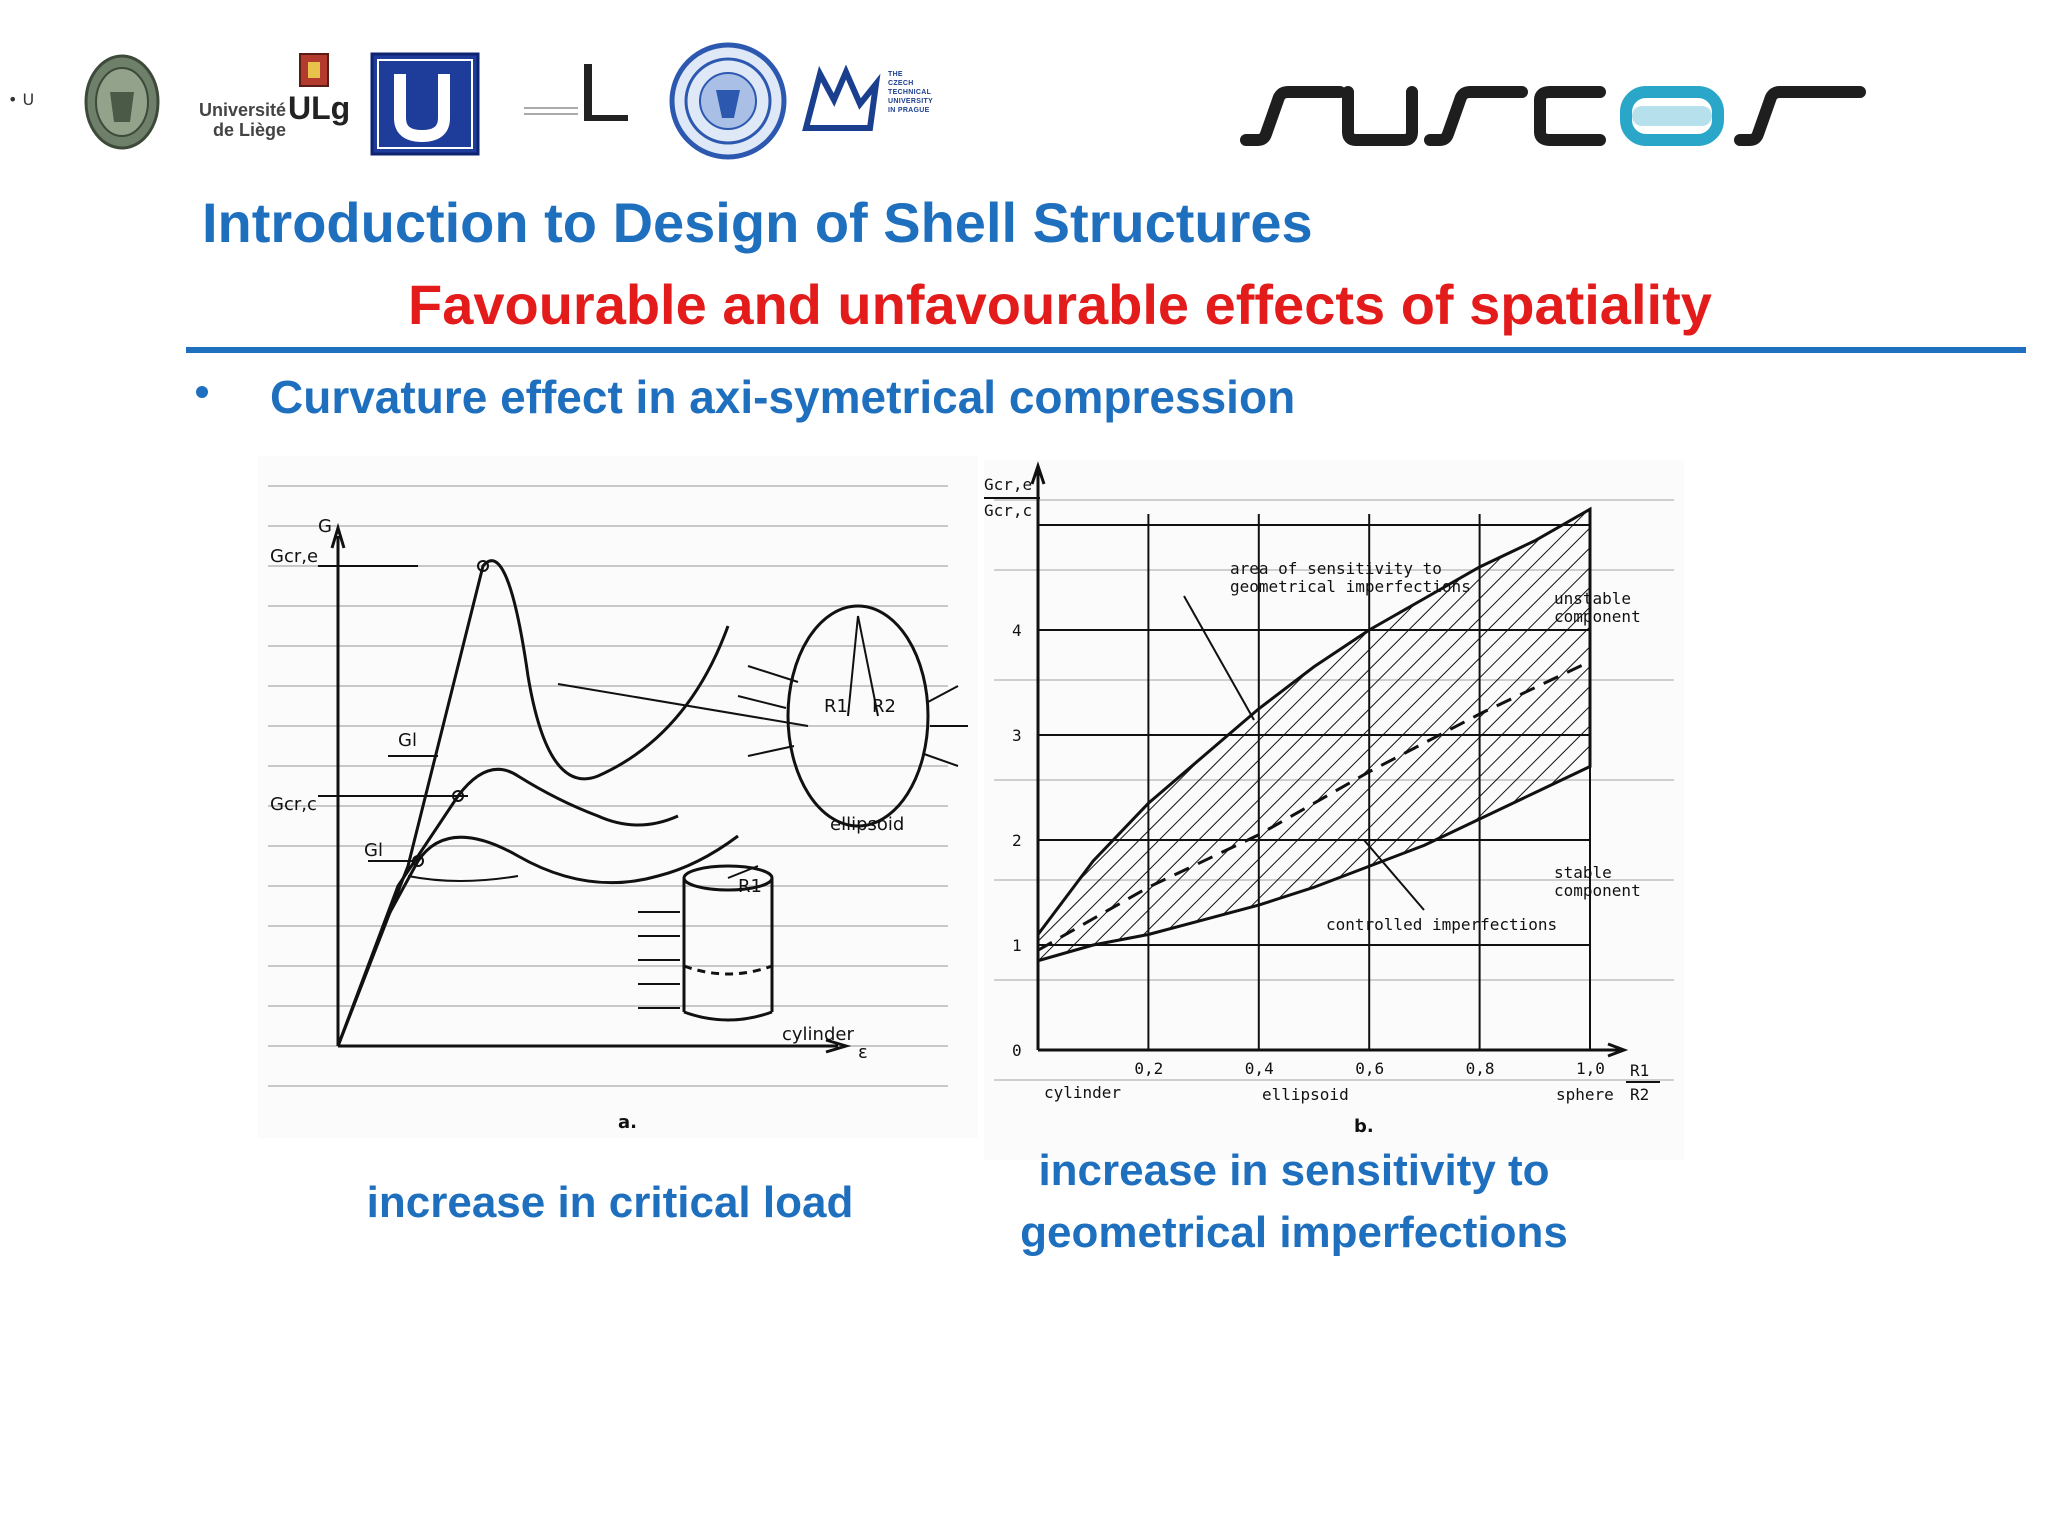  Describe the element at coordinates (1441, 924) in the screenshot. I see `controlled-label: controlled imperfections` at that location.